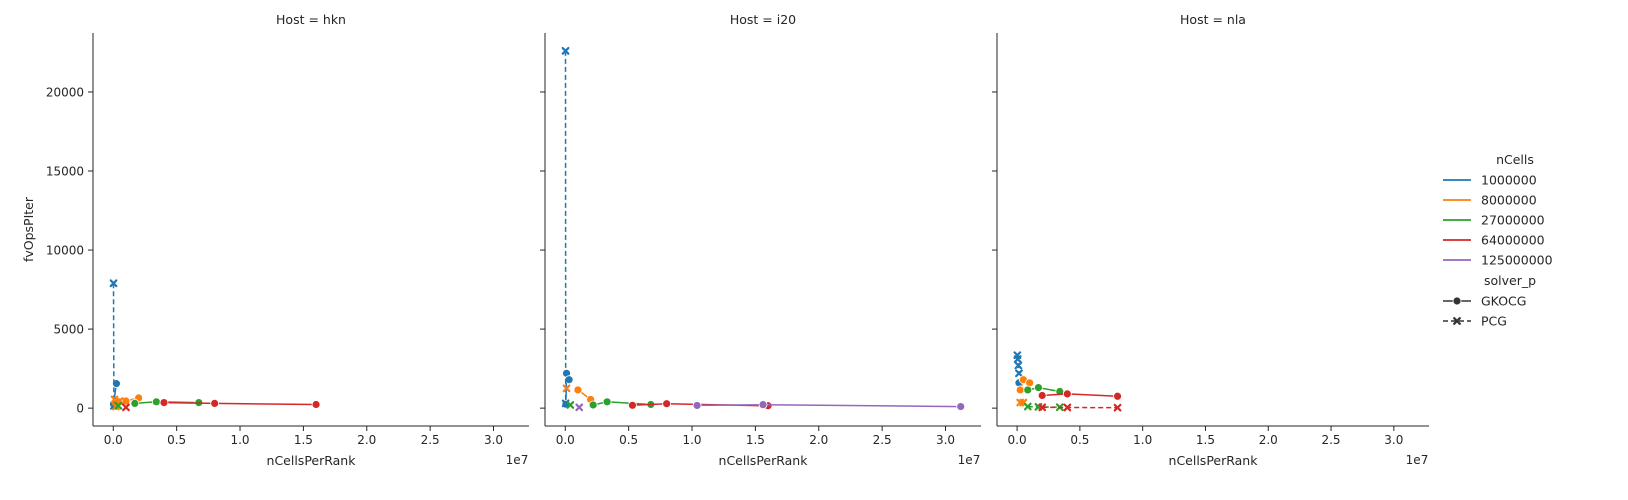  Describe the element at coordinates (1515, 159) in the screenshot. I see `legend-hue-title: nCells` at that location.